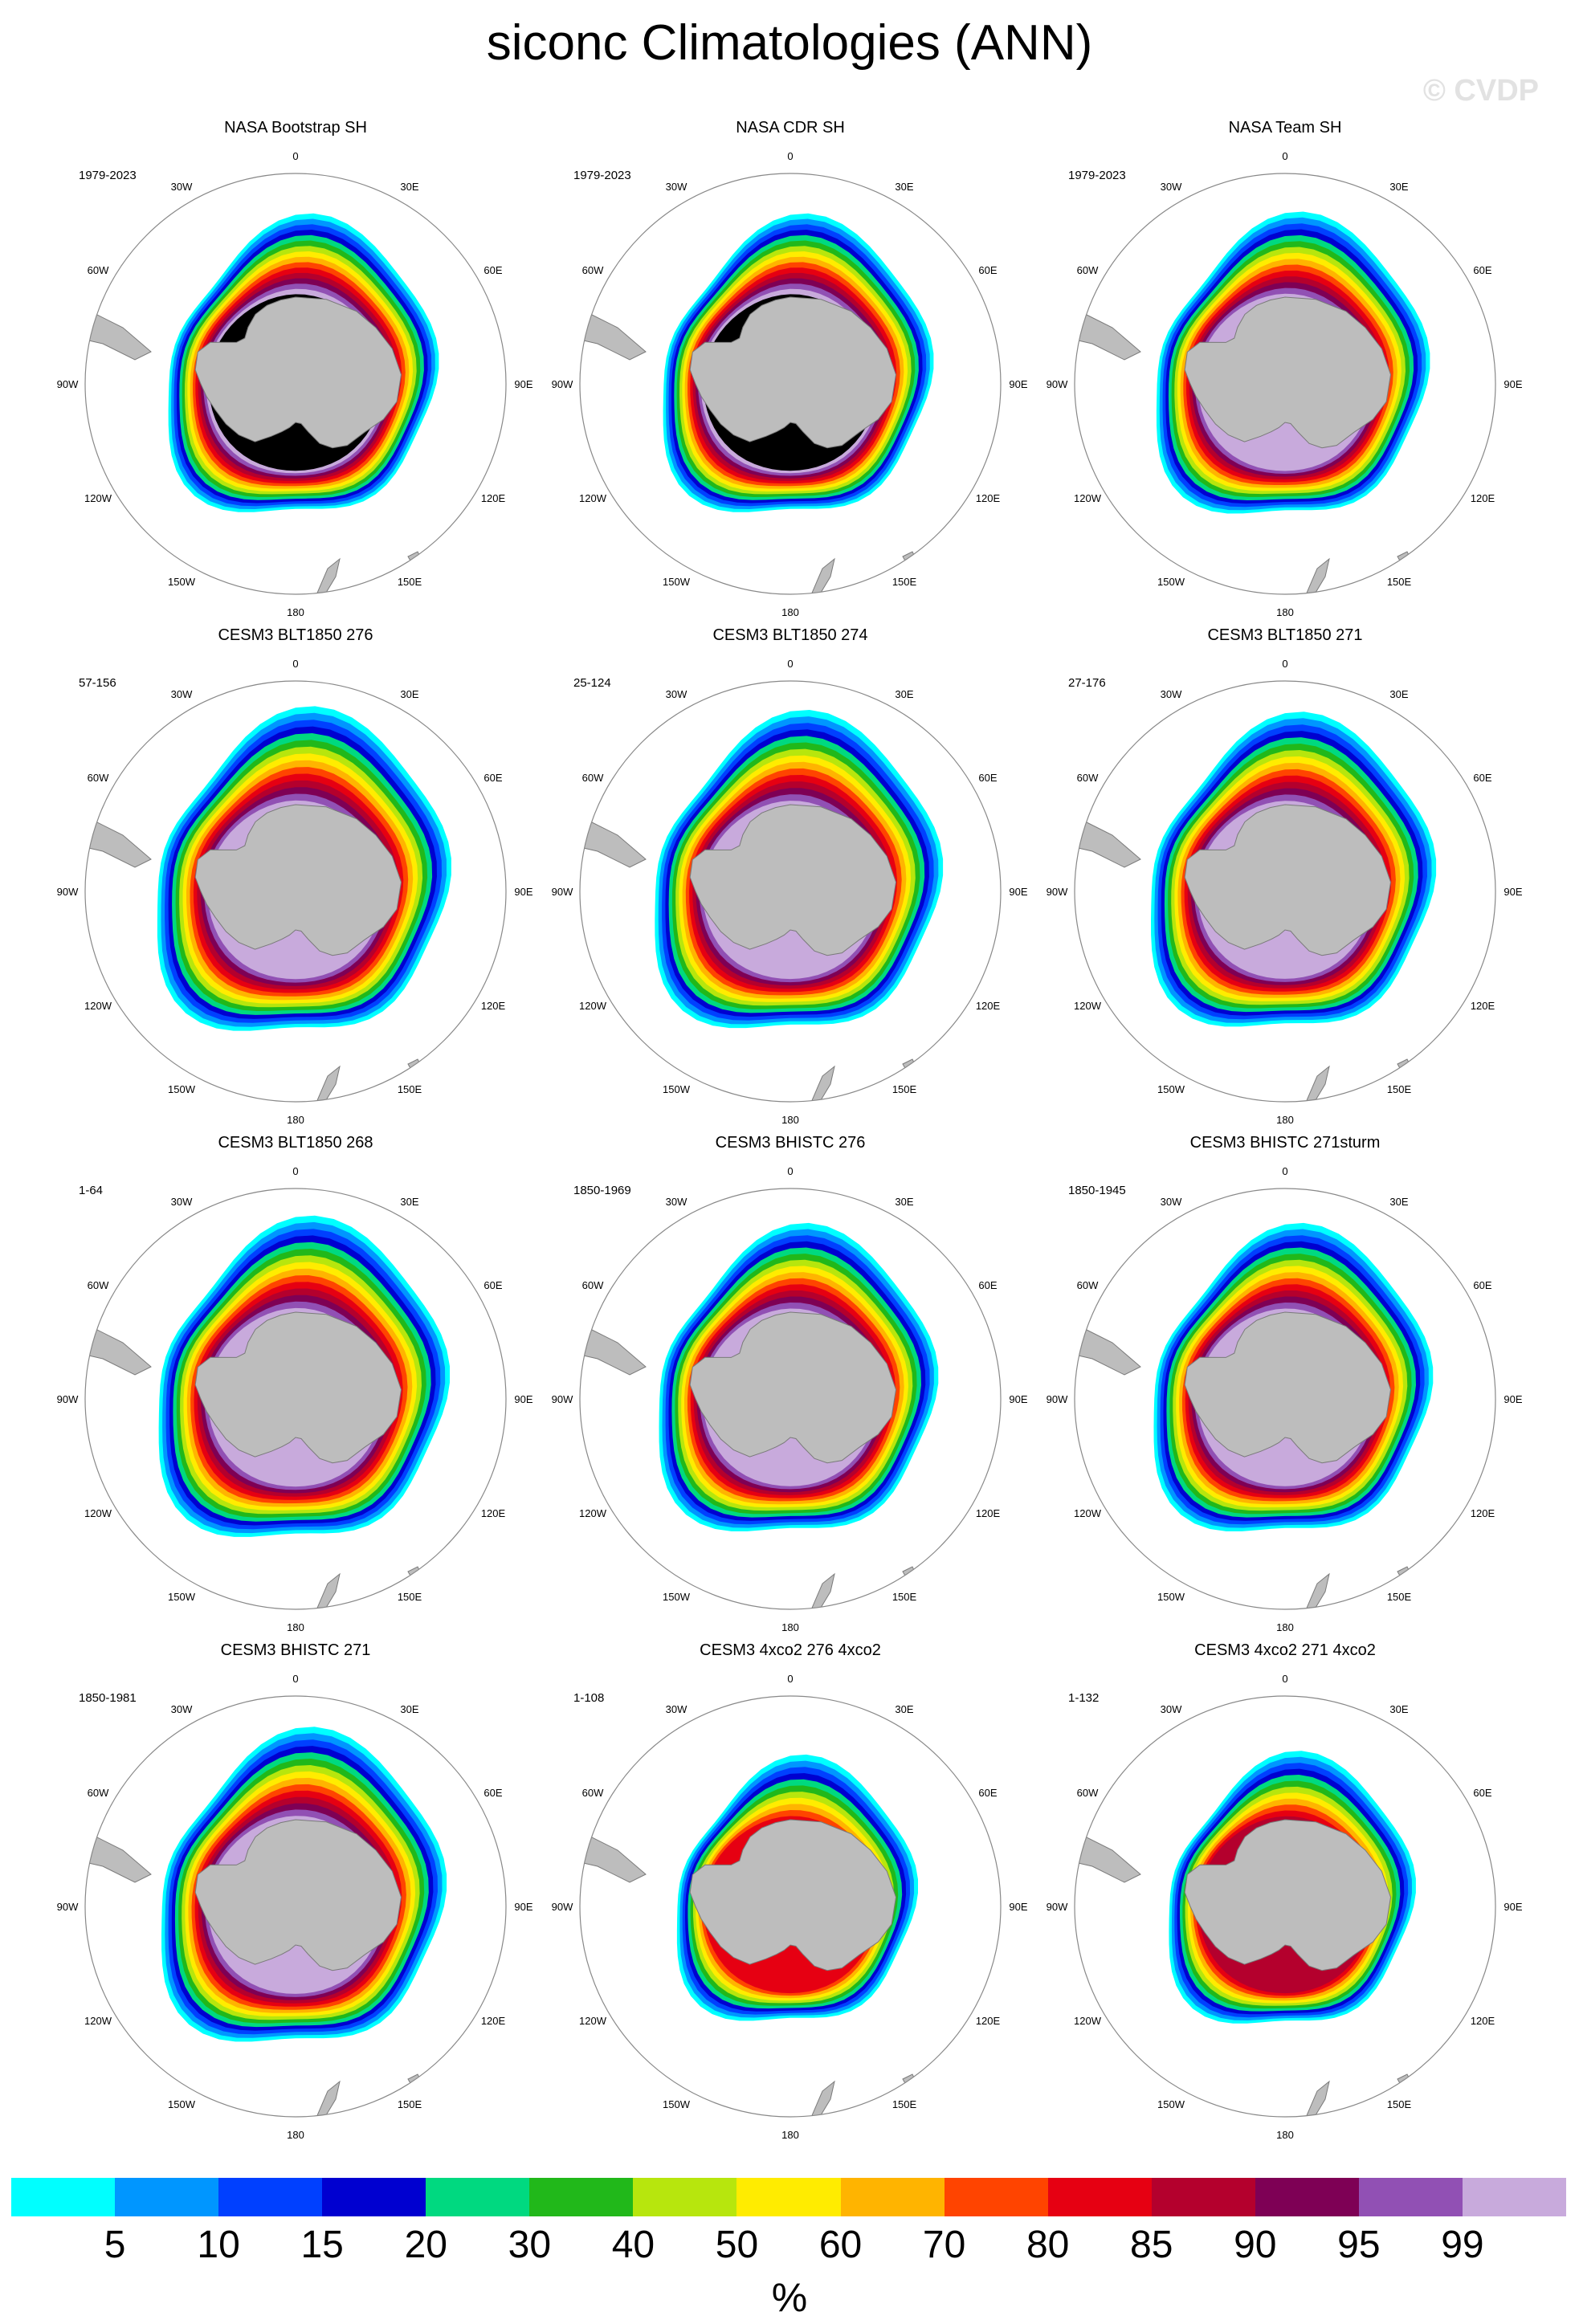 The width and height of the screenshot is (1579, 2324). Describe the element at coordinates (589, 1698) in the screenshot. I see `panel-years: 1-108` at that location.